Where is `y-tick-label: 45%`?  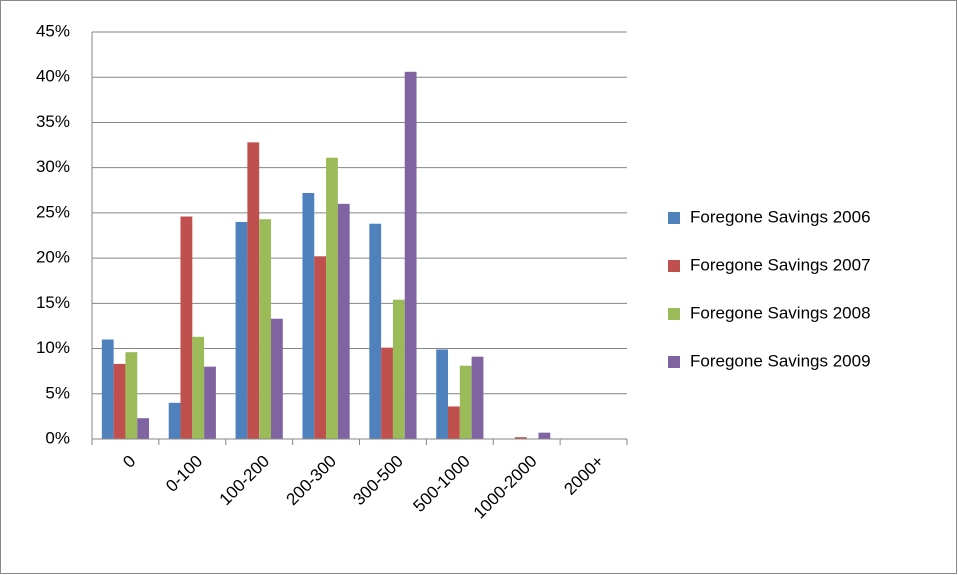
y-tick-label: 45% is located at coordinates (53, 30).